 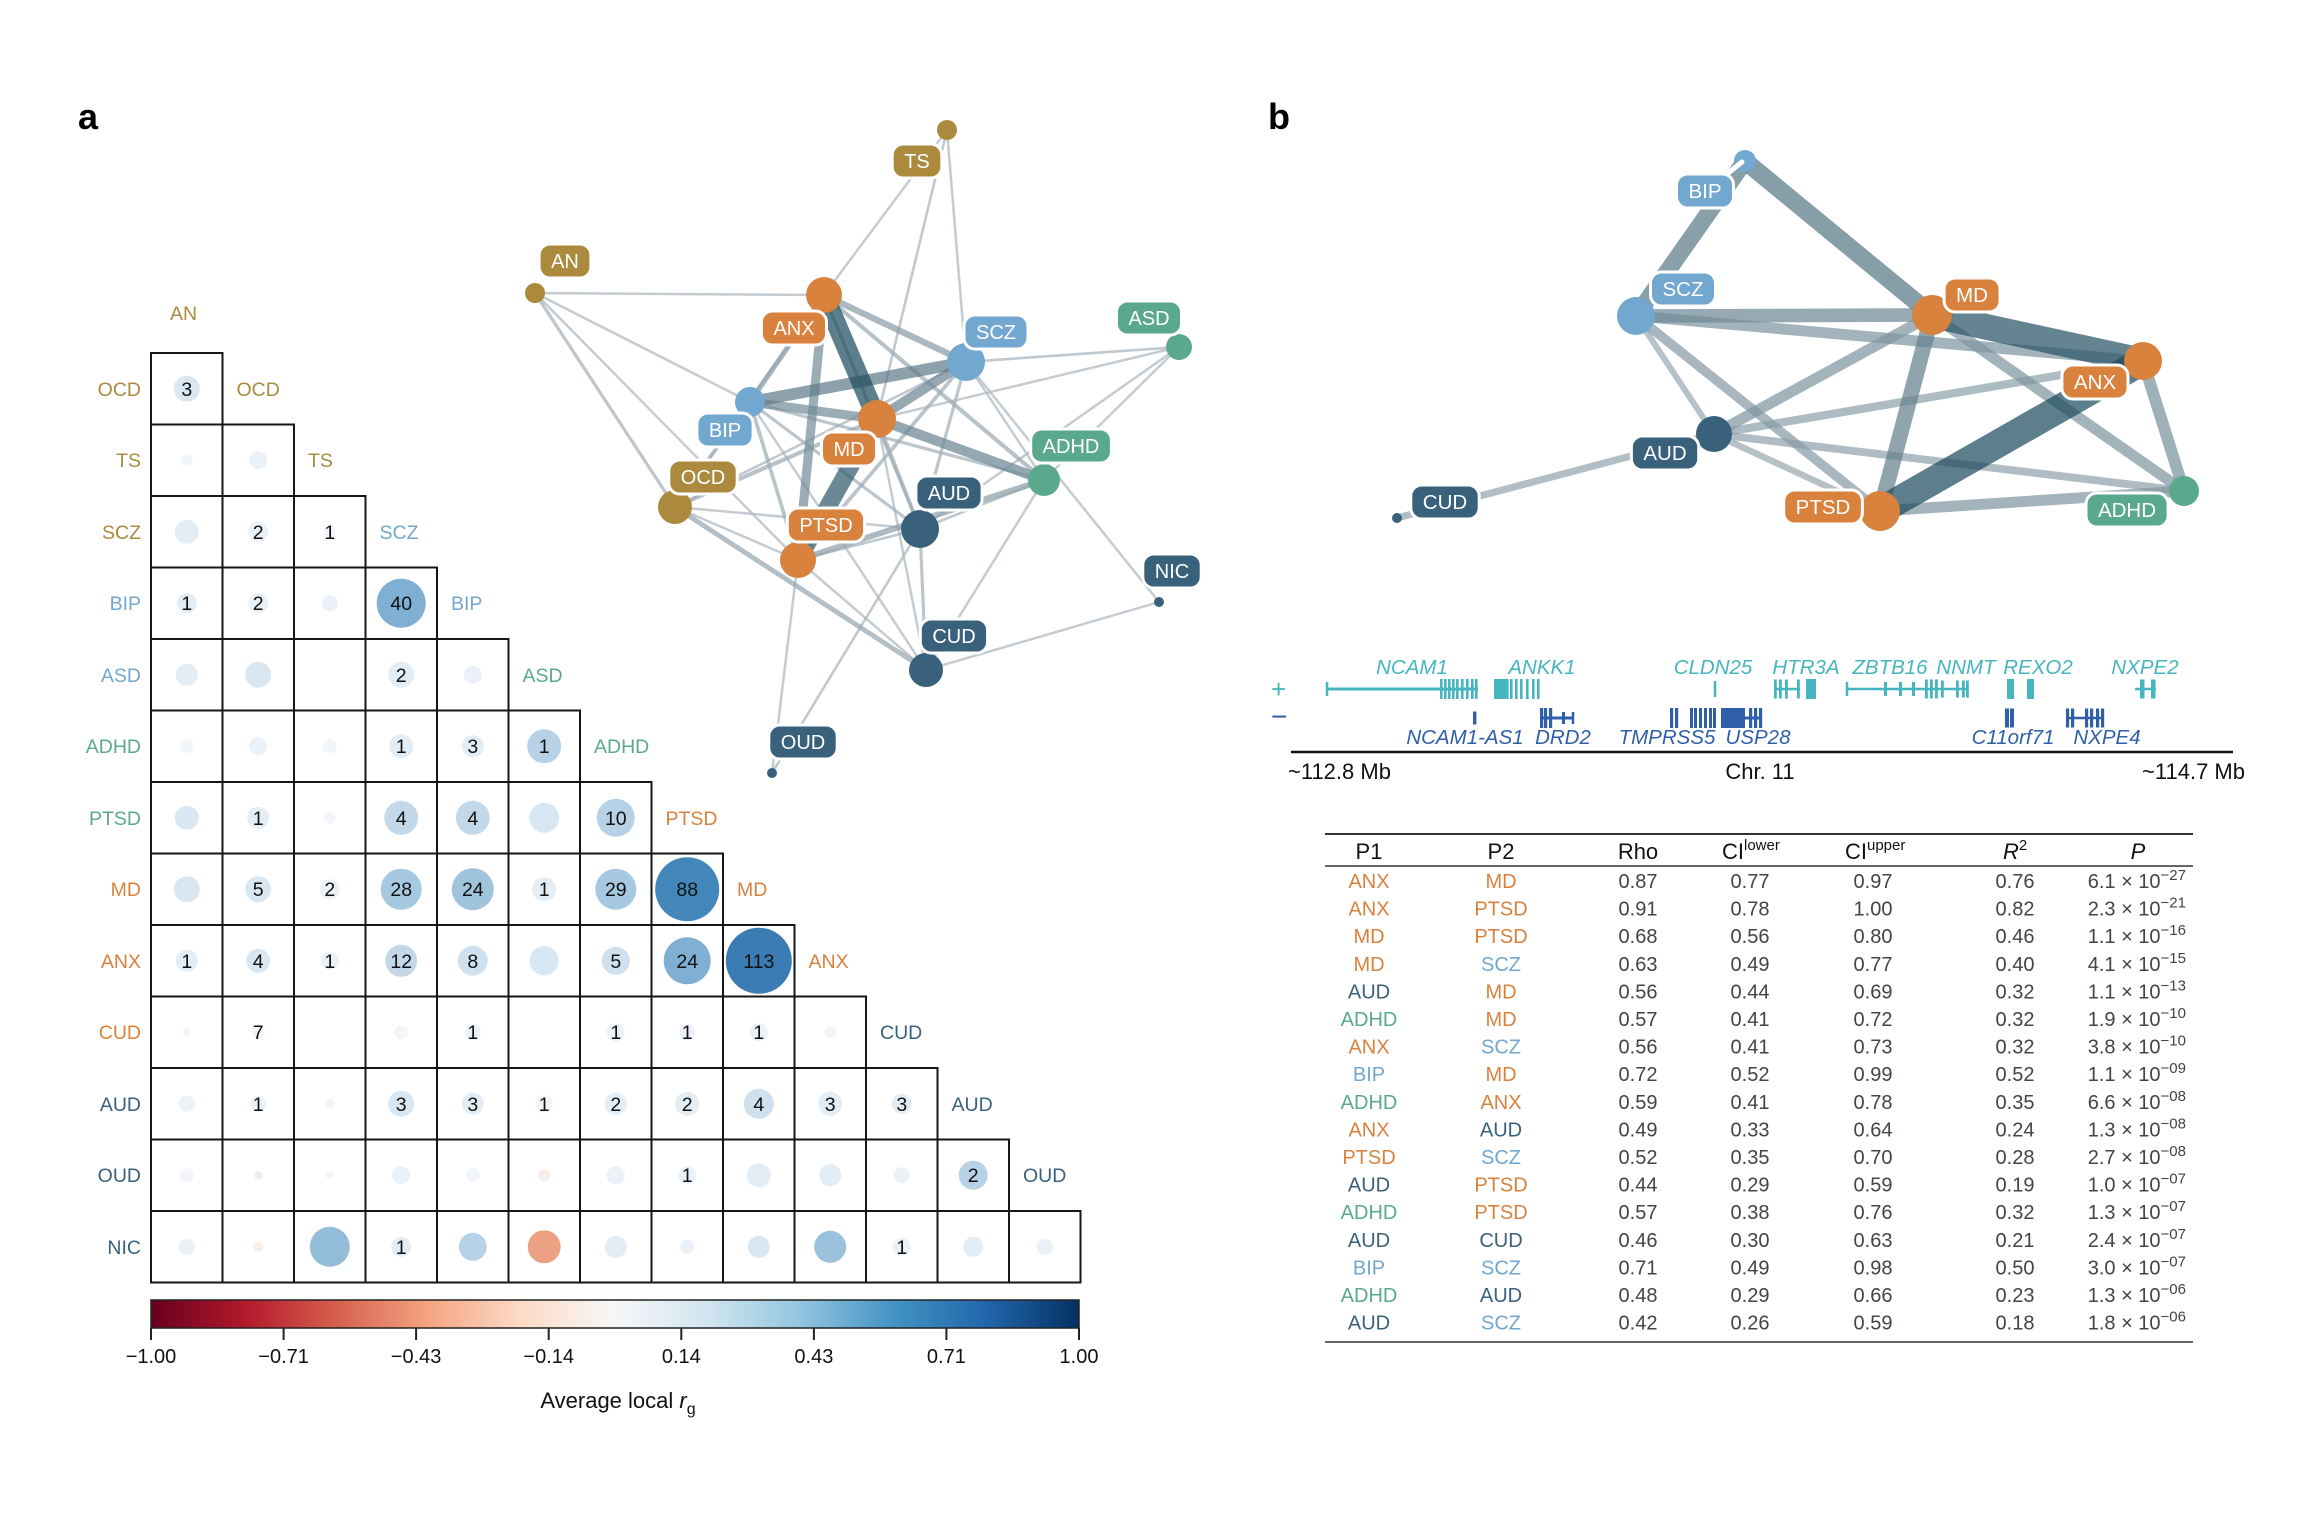 I want to click on svg-text: 28, so click(x=401, y=890).